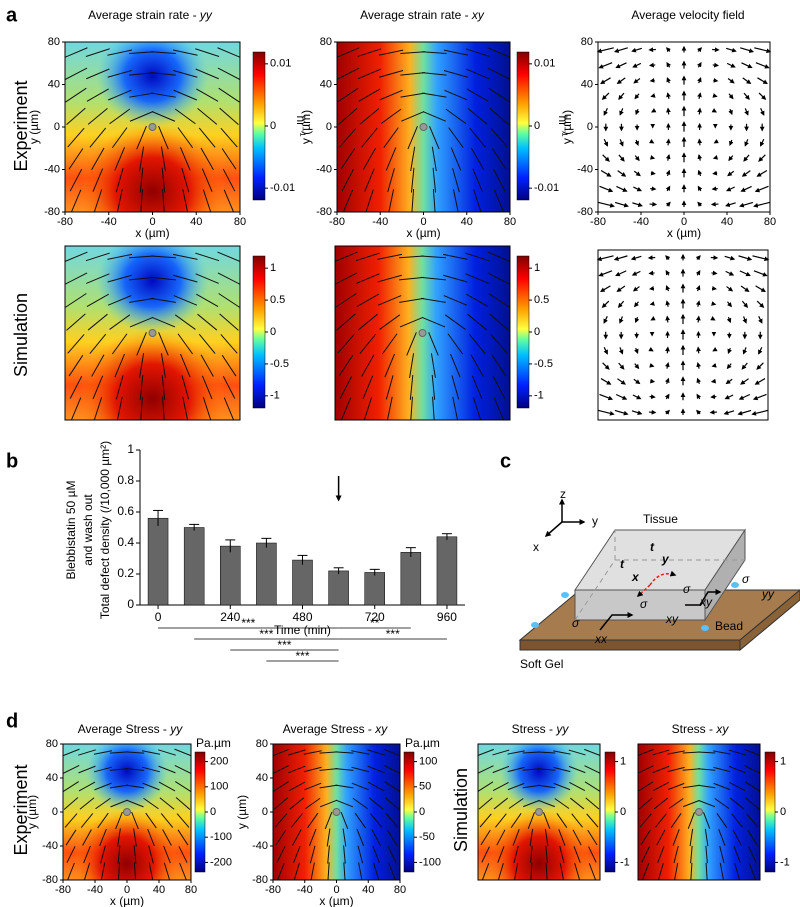 The height and width of the screenshot is (907, 800). I want to click on panel-c-diagram, so click(659, 575).